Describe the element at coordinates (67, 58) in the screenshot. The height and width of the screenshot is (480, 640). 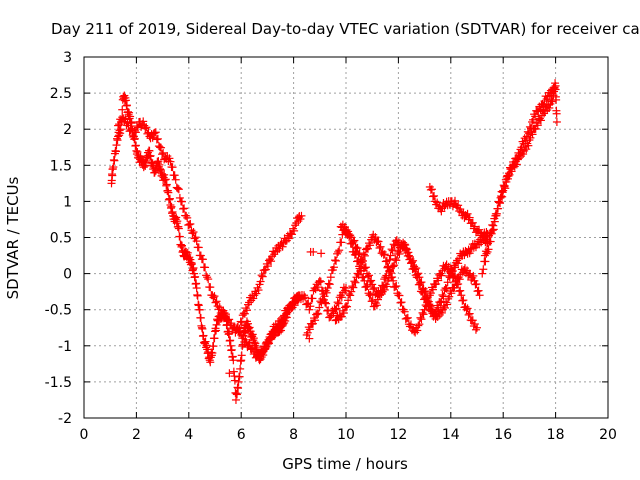
I see `y-tick-label: 3` at that location.